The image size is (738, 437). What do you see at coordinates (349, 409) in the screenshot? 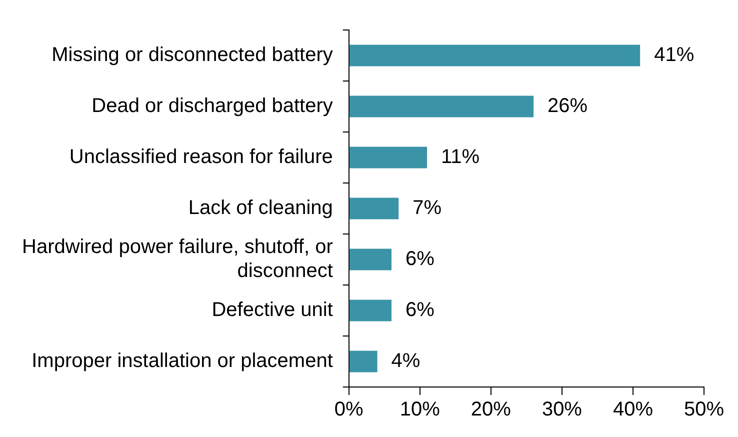
I see `x-tick-label: 0%` at bounding box center [349, 409].